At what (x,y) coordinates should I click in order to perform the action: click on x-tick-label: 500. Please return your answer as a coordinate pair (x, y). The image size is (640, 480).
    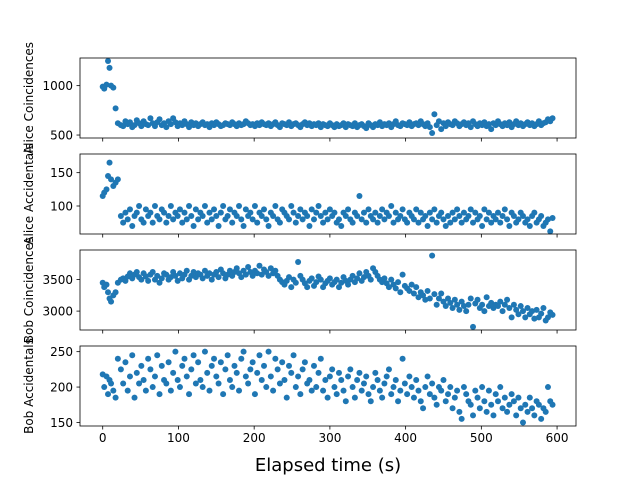
    Looking at the image, I should click on (481, 438).